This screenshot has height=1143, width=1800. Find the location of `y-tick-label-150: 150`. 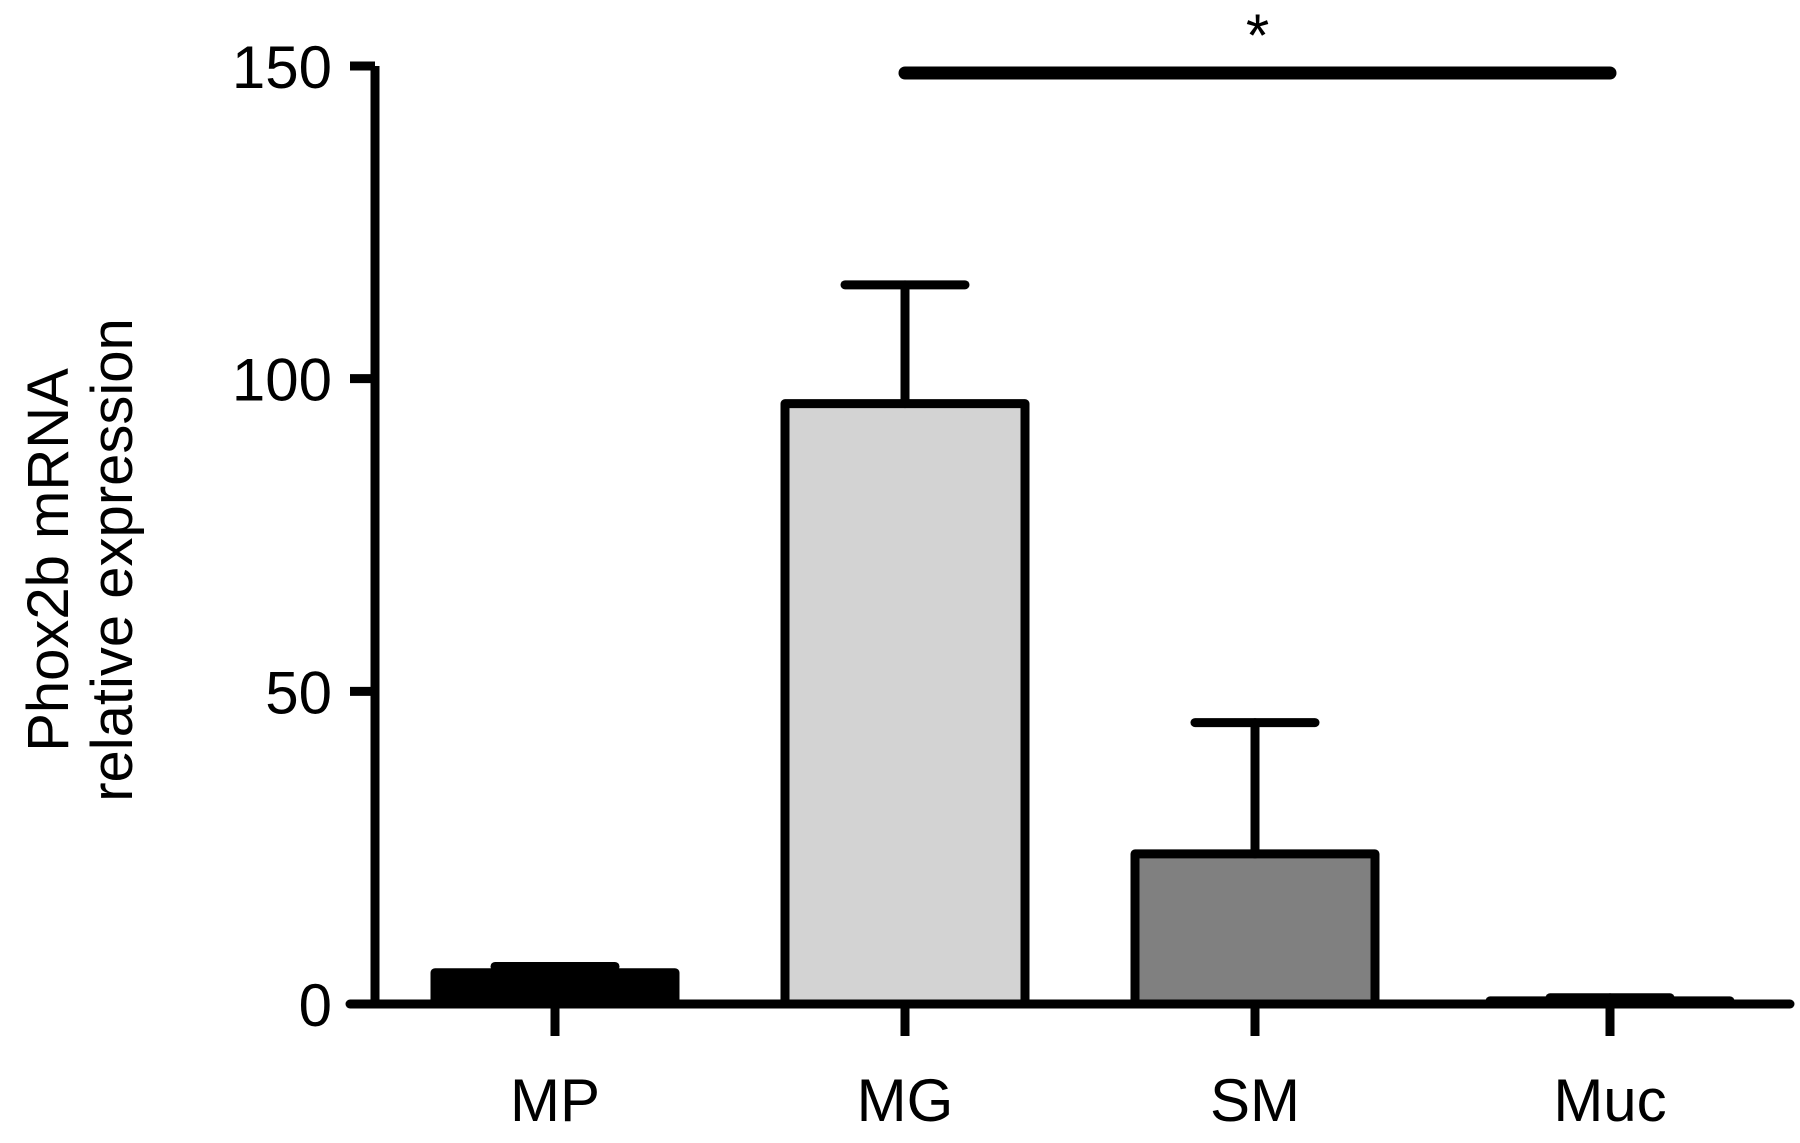

y-tick-label-150: 150 is located at coordinates (282, 67).